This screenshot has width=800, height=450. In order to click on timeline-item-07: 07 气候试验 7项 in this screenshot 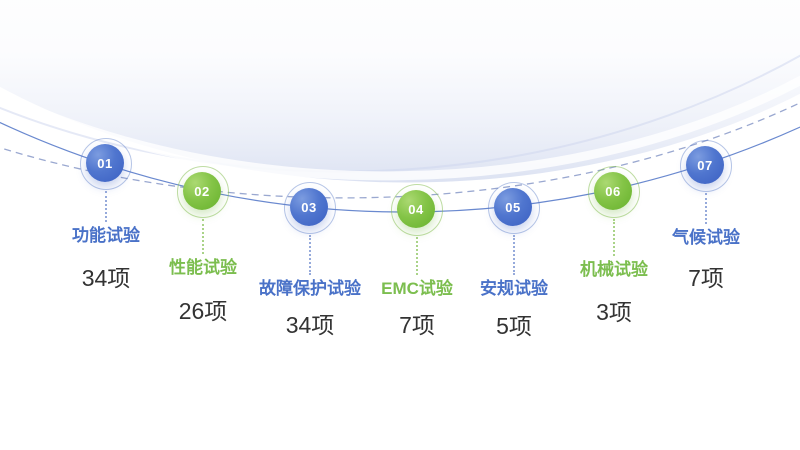, I will do `click(706, 180)`.